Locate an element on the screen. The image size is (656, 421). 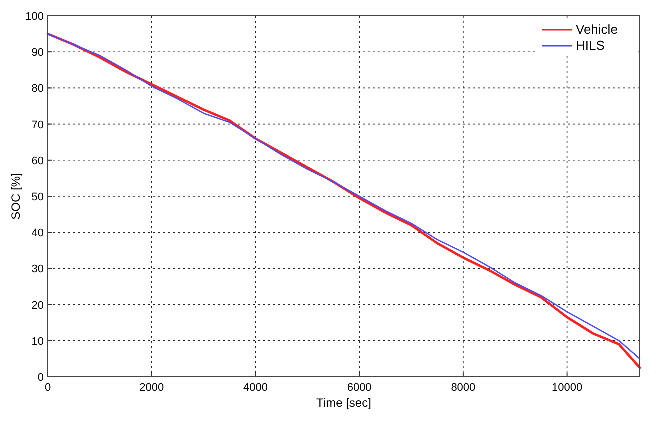
x-tick-label: 8000 is located at coordinates (463, 388).